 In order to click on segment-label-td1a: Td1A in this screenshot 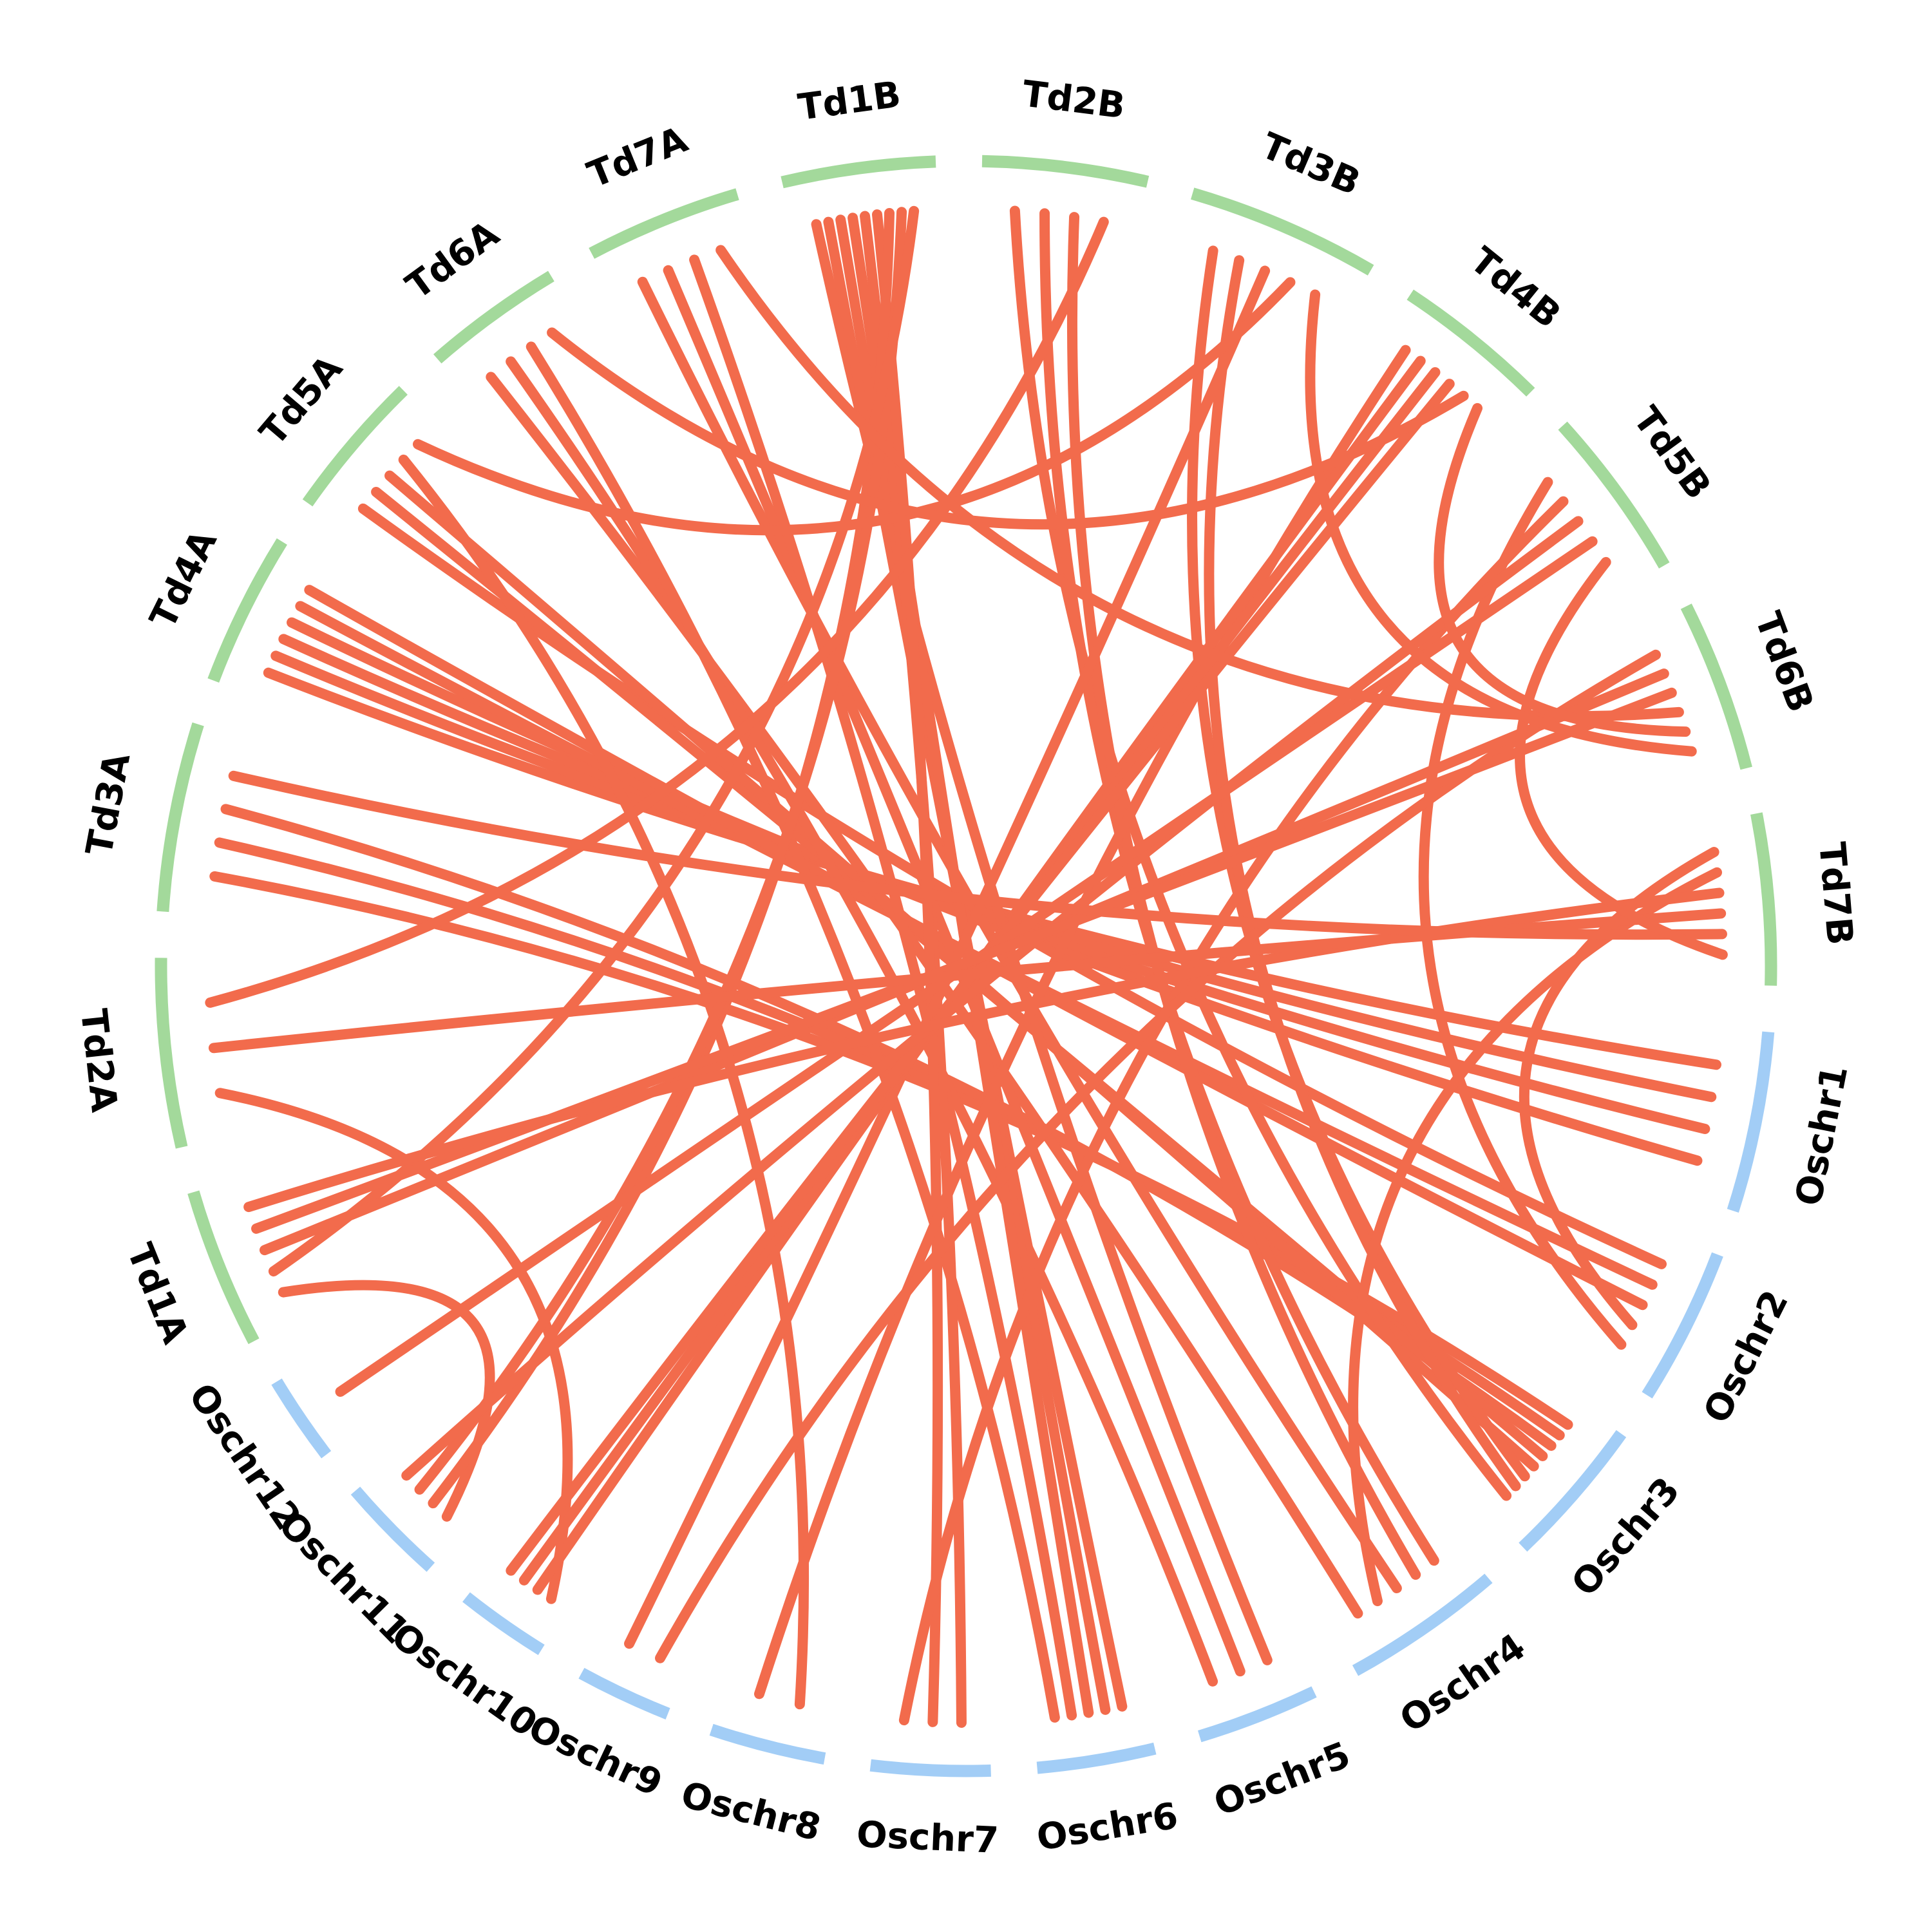, I will do `click(157, 1294)`.